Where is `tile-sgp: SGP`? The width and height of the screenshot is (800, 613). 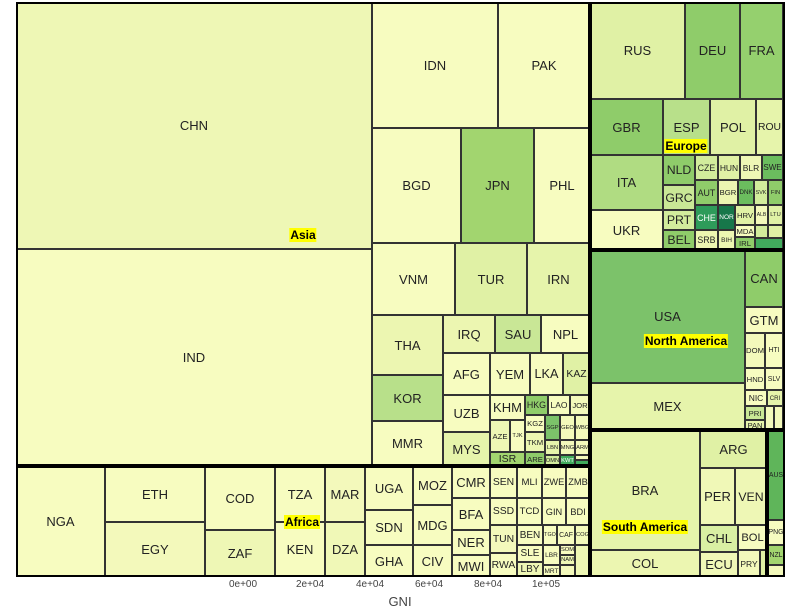
tile-sgp: SGP is located at coordinates (552, 427).